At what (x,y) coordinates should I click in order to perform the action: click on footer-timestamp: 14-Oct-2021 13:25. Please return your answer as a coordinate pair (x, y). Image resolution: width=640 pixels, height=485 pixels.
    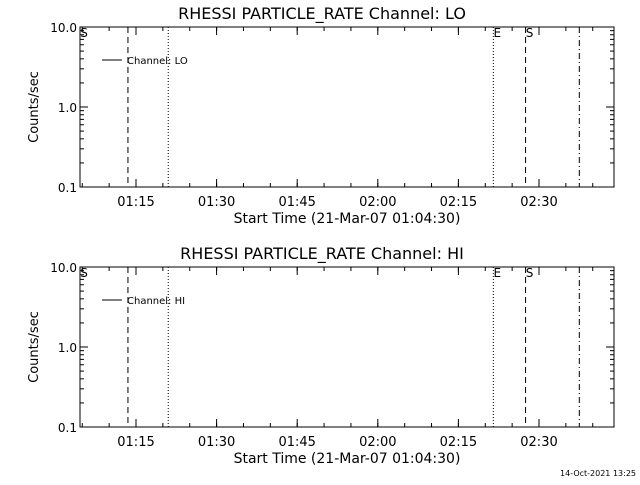
    Looking at the image, I should click on (598, 473).